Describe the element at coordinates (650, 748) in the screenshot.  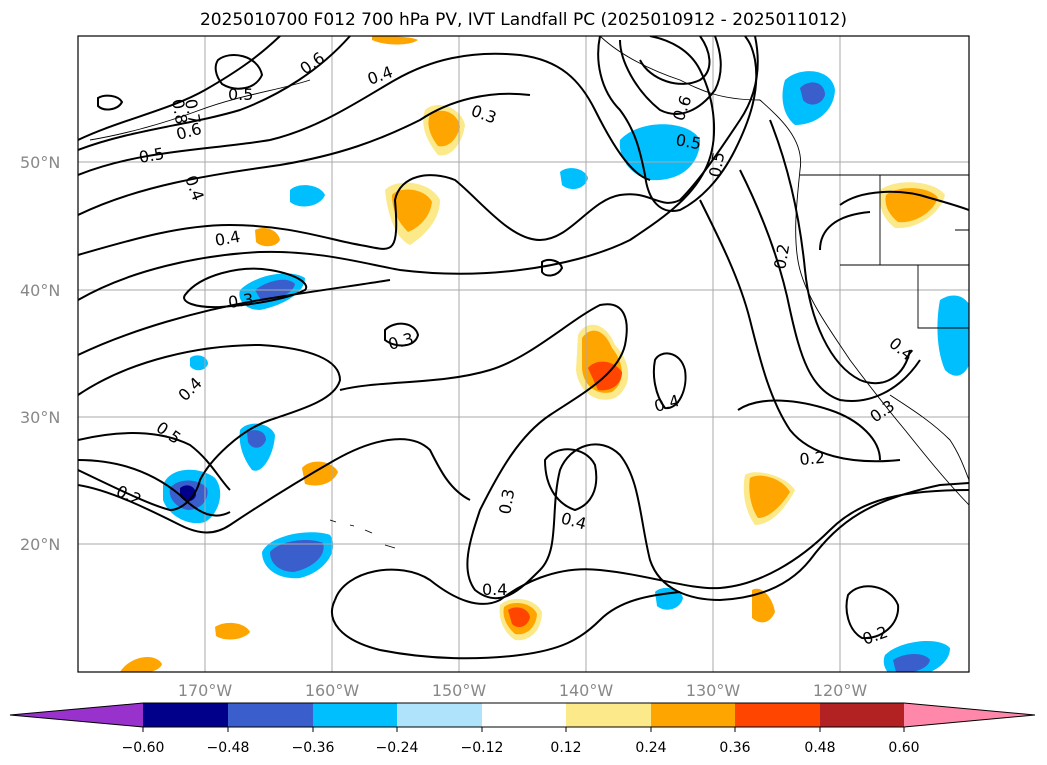
I see `colorbar-tick-label: 0.24` at that location.